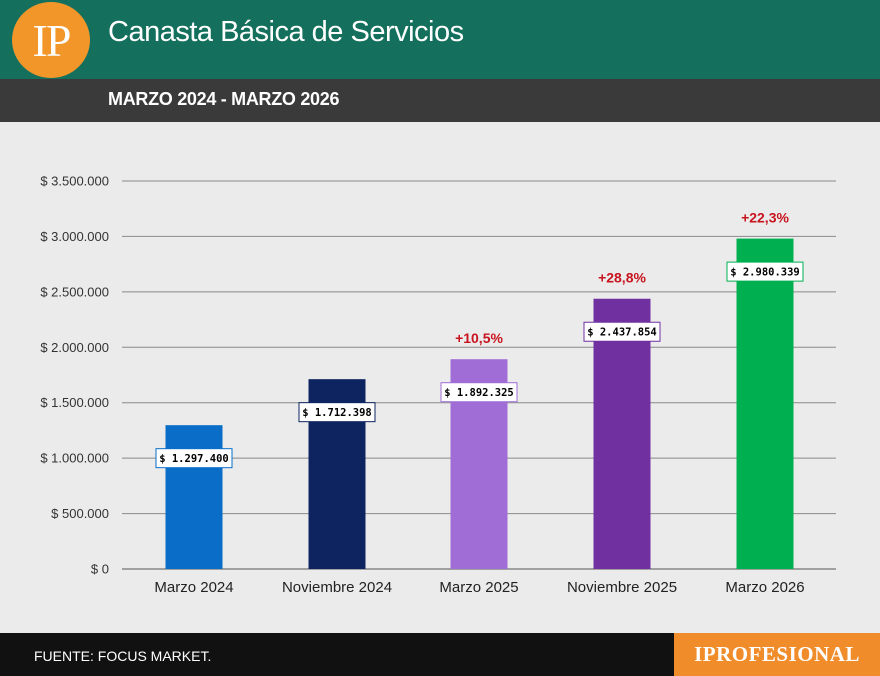 The height and width of the screenshot is (676, 880). I want to click on value-label: $ 1.892.325, so click(479, 393).